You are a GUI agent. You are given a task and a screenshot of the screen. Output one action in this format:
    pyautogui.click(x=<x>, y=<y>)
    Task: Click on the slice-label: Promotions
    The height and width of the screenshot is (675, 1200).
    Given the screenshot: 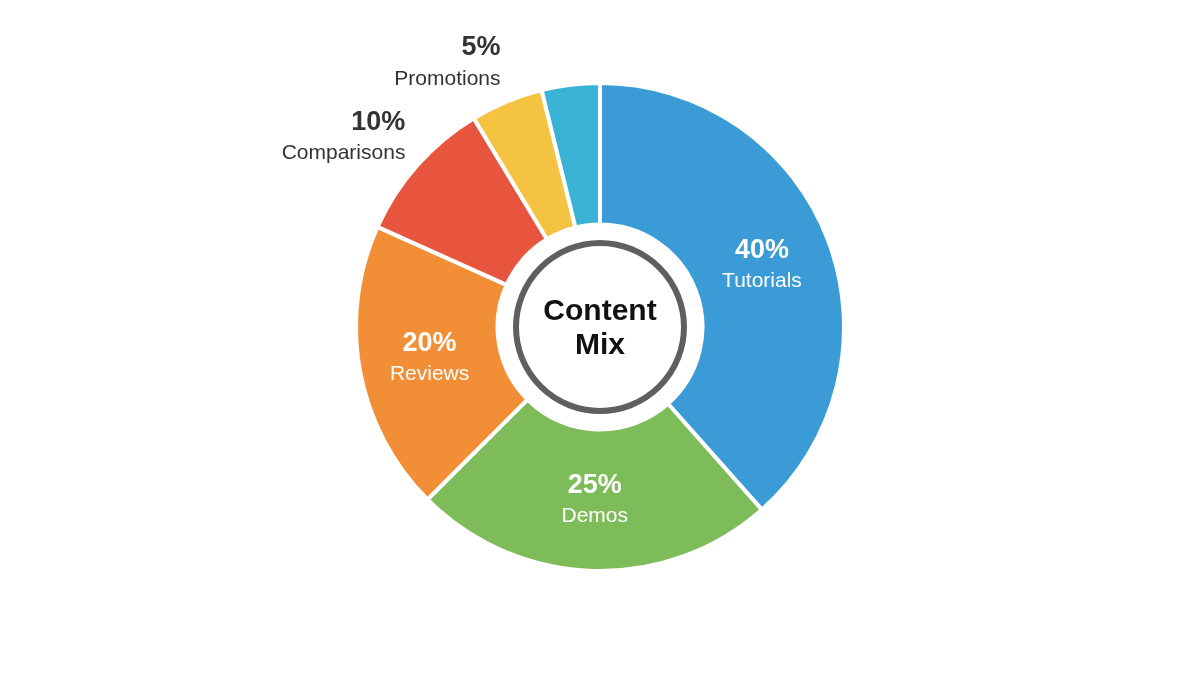 What is the action you would take?
    pyautogui.click(x=447, y=77)
    